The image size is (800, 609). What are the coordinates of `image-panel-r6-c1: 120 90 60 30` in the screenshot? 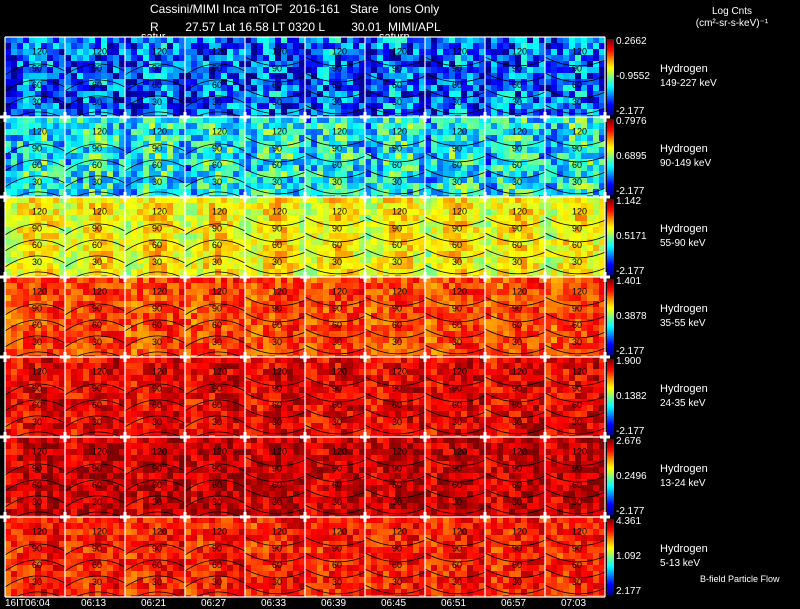 It's located at (95, 560).